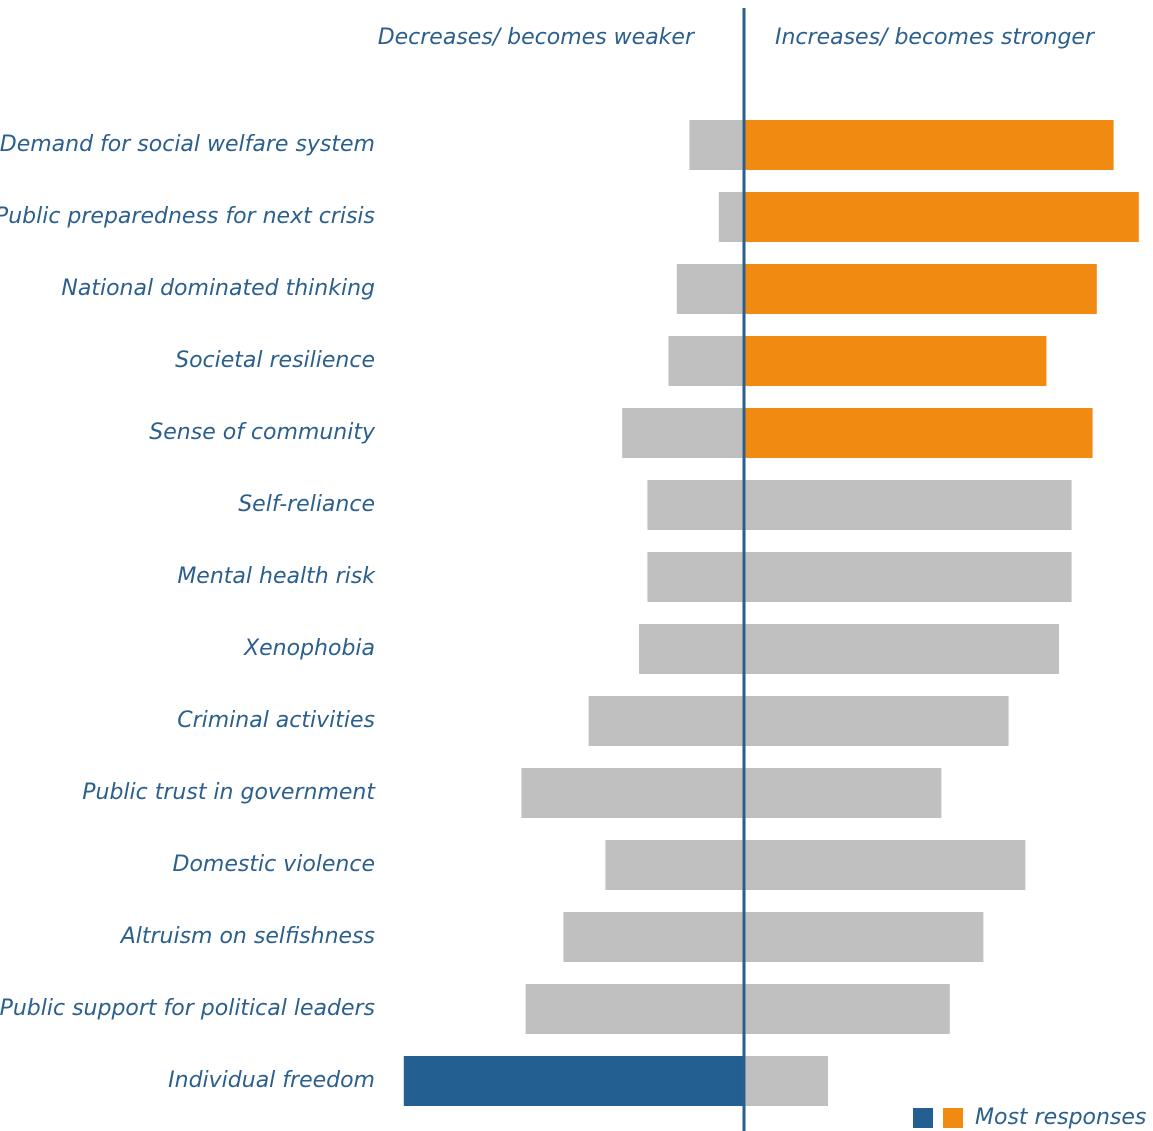 Image resolution: width=1153 pixels, height=1131 pixels. I want to click on category-label: Mental health risk, so click(276, 576).